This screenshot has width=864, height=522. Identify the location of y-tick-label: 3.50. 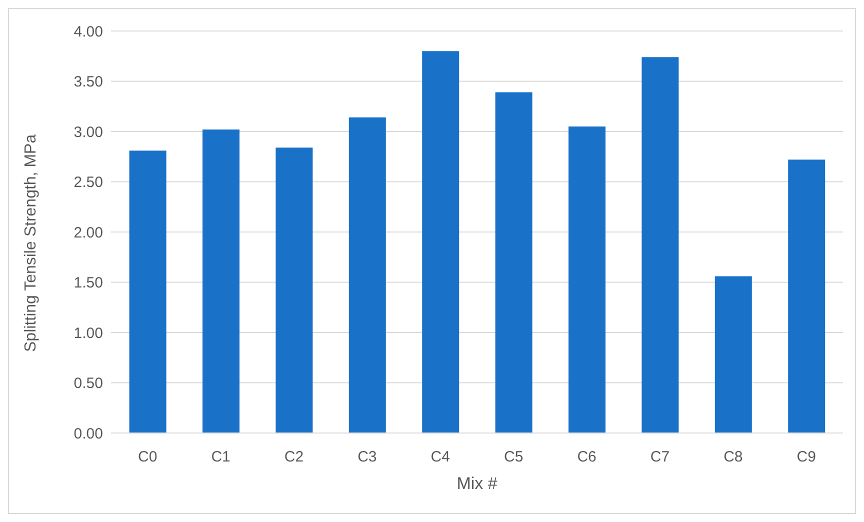
(88, 82).